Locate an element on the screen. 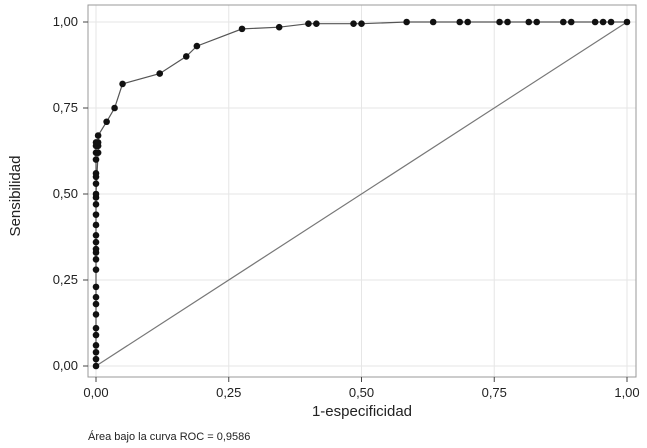 This screenshot has width=647, height=448. x-tick-label: 0,00 is located at coordinates (95, 392).